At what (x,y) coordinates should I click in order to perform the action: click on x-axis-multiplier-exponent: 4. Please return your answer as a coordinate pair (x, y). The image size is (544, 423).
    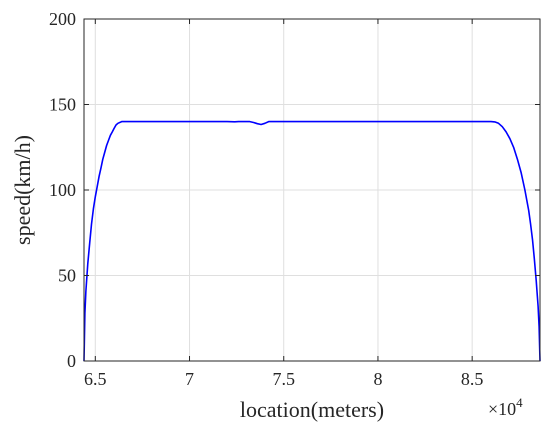
    Looking at the image, I should click on (519, 402).